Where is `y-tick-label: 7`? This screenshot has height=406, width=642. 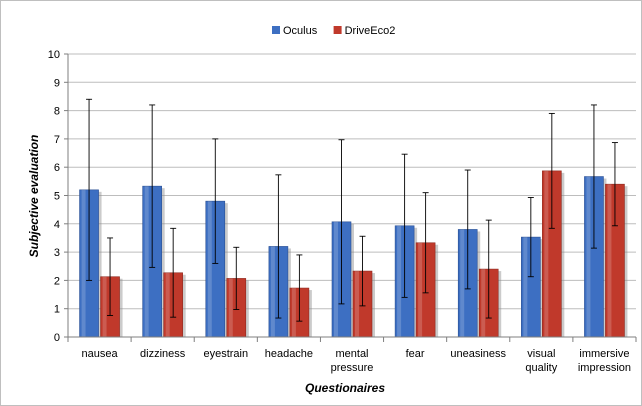 y-tick-label: 7 is located at coordinates (57, 140).